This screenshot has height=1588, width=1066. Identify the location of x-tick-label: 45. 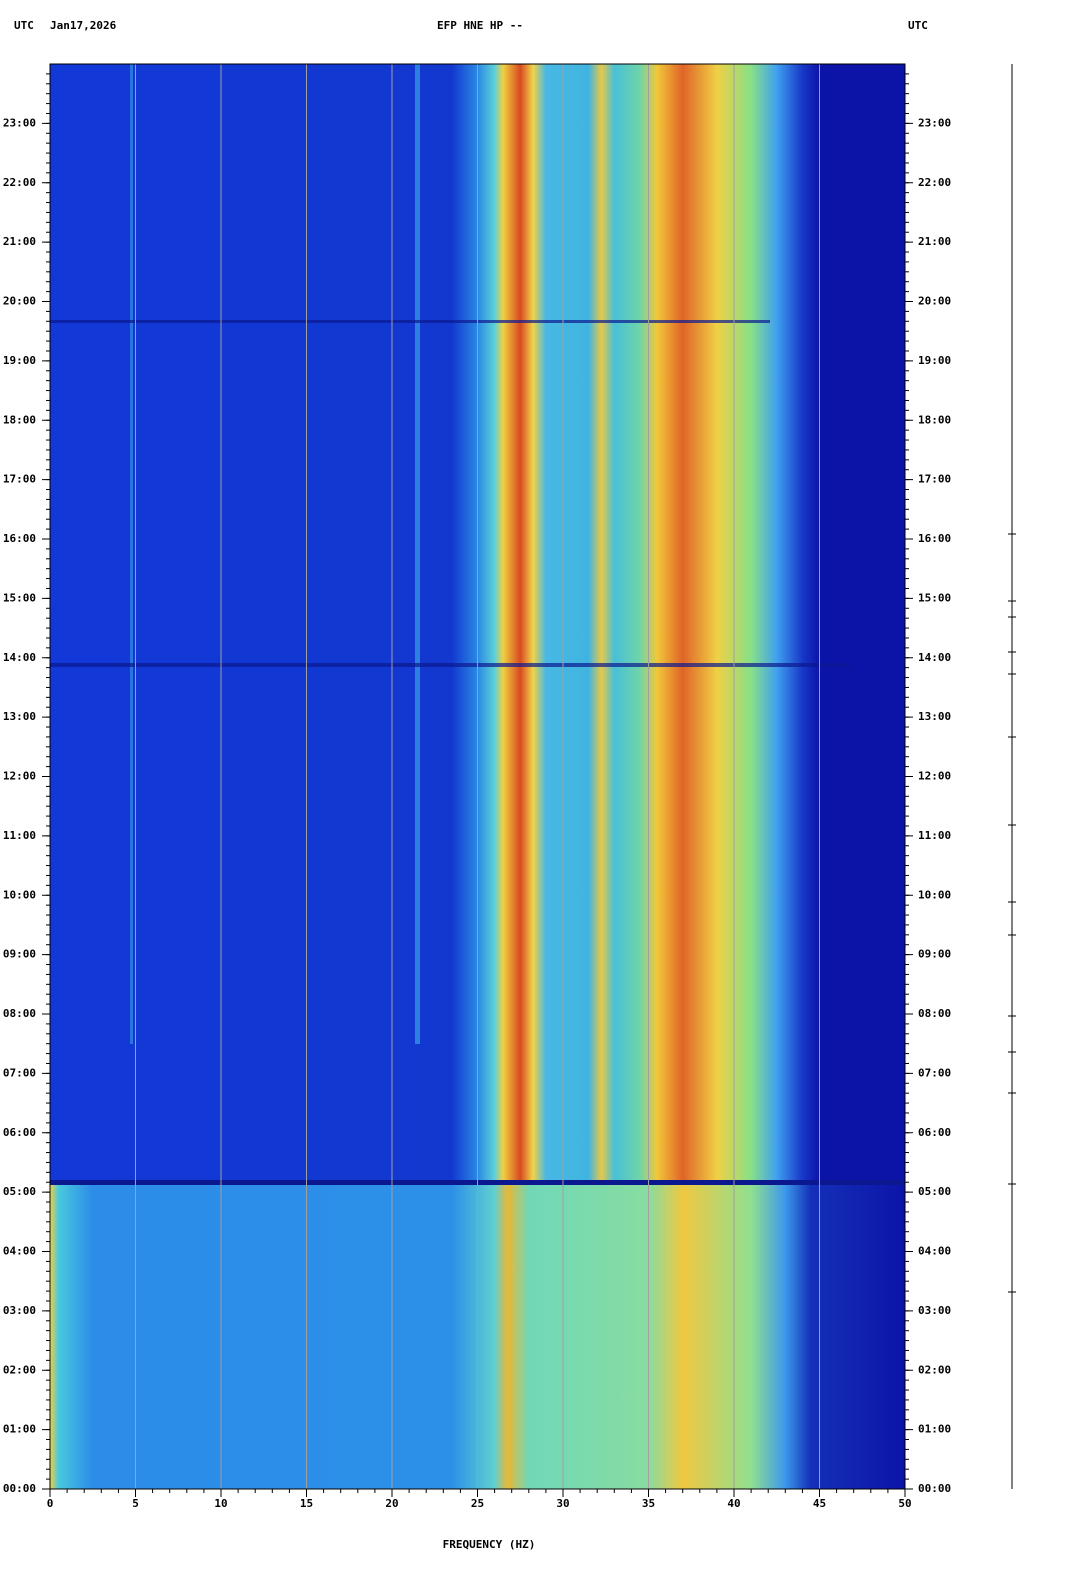
(819, 1503).